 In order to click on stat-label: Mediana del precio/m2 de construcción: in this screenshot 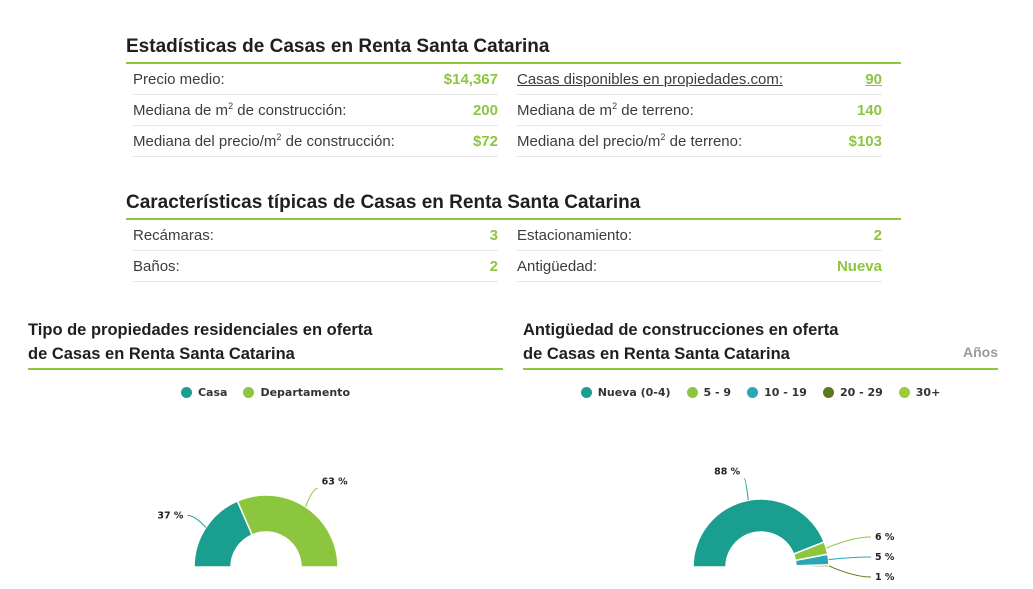, I will do `click(264, 140)`.